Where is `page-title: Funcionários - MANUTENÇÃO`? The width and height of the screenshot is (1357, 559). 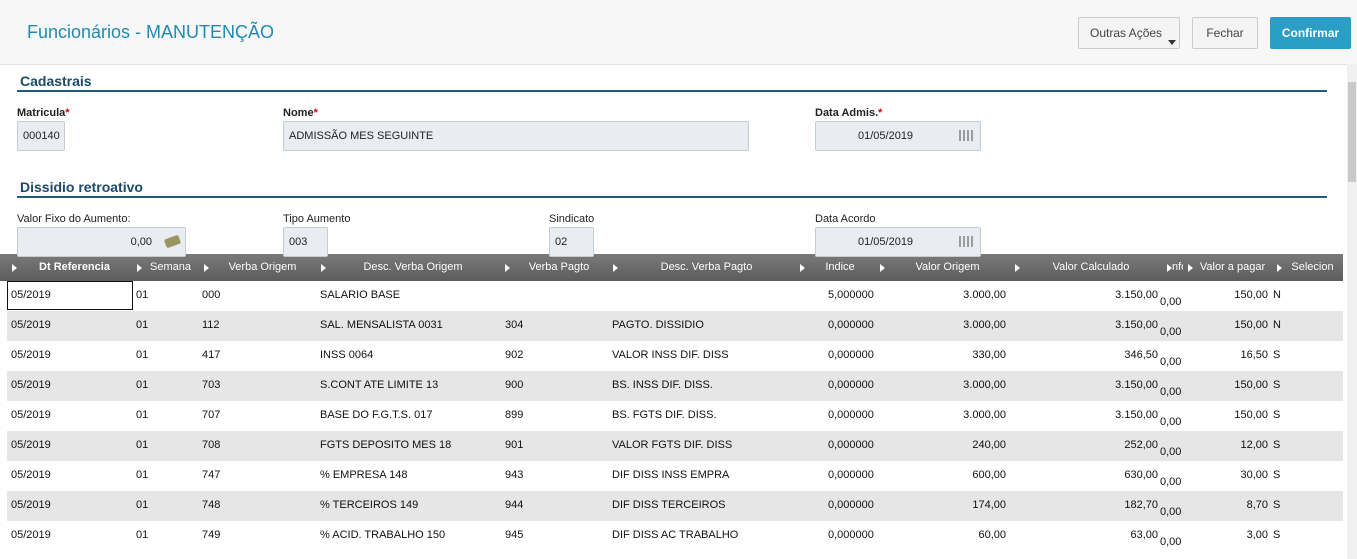 page-title: Funcionários - MANUTENÇÃO is located at coordinates (151, 32).